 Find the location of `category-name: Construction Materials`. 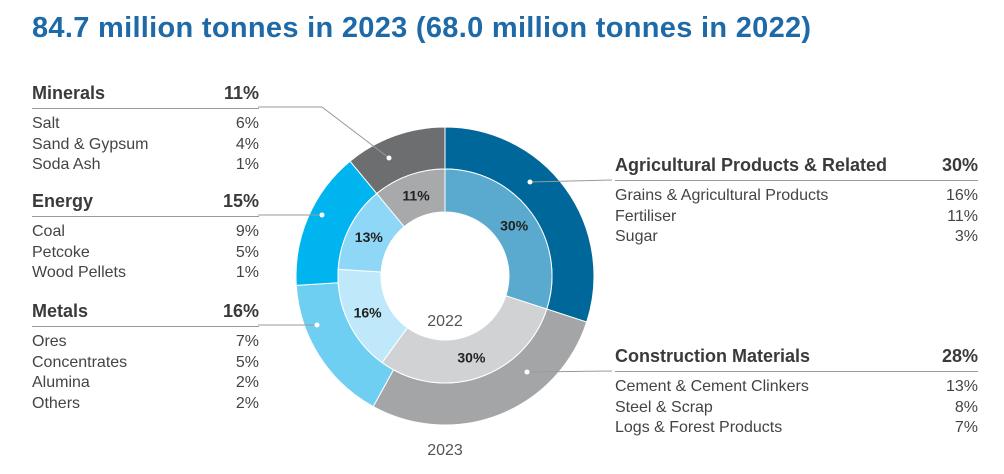

category-name: Construction Materials is located at coordinates (713, 356).